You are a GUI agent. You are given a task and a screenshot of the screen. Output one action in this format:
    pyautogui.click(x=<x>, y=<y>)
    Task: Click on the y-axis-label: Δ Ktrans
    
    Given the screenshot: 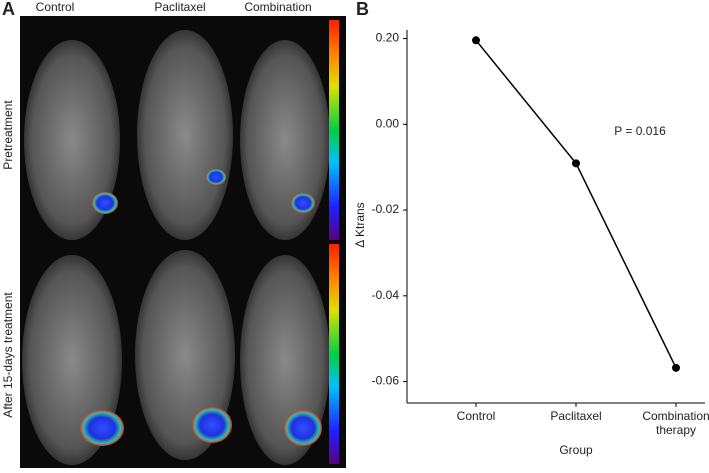 What is the action you would take?
    pyautogui.click(x=360, y=224)
    